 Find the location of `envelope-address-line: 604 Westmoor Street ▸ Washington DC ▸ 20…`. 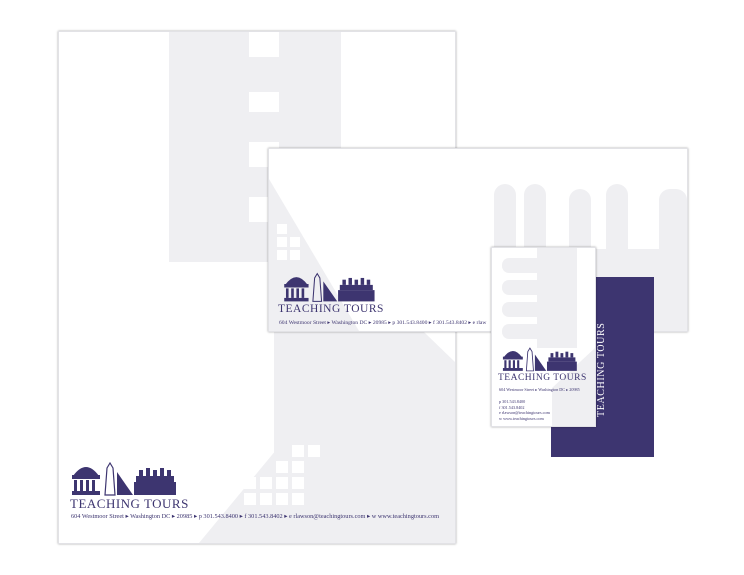

envelope-address-line: 604 Westmoor Street ▸ Washington DC ▸ 20… is located at coordinates (383, 323).